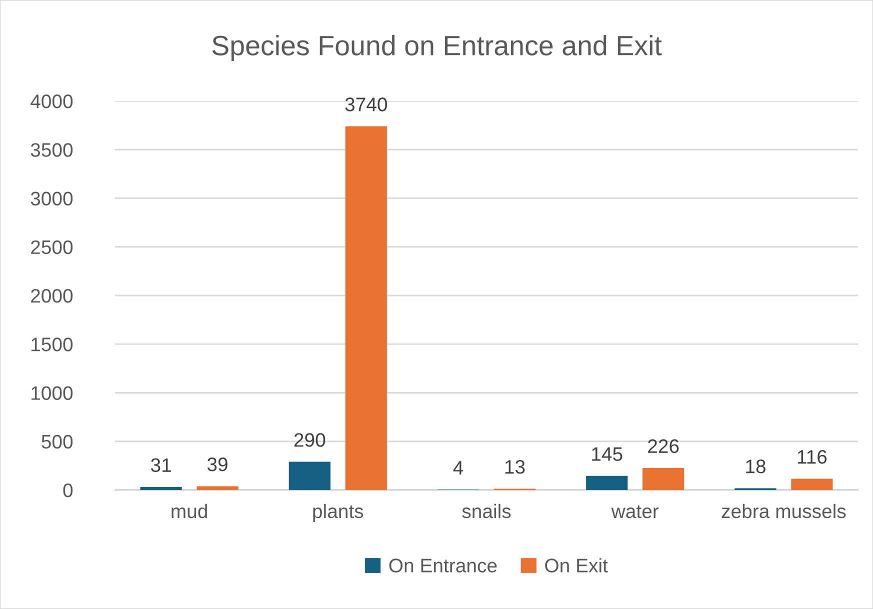  Describe the element at coordinates (784, 511) in the screenshot. I see `x-tick-label: zebra mussels` at that location.